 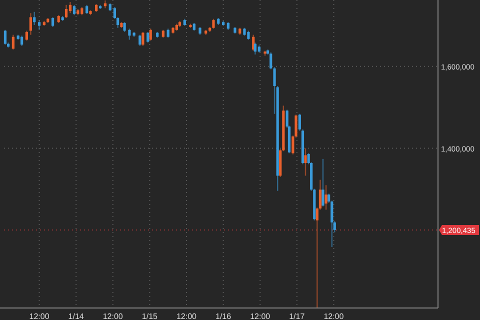 What do you see at coordinates (224, 316) in the screenshot?
I see `x-tick-label: 1/16` at bounding box center [224, 316].